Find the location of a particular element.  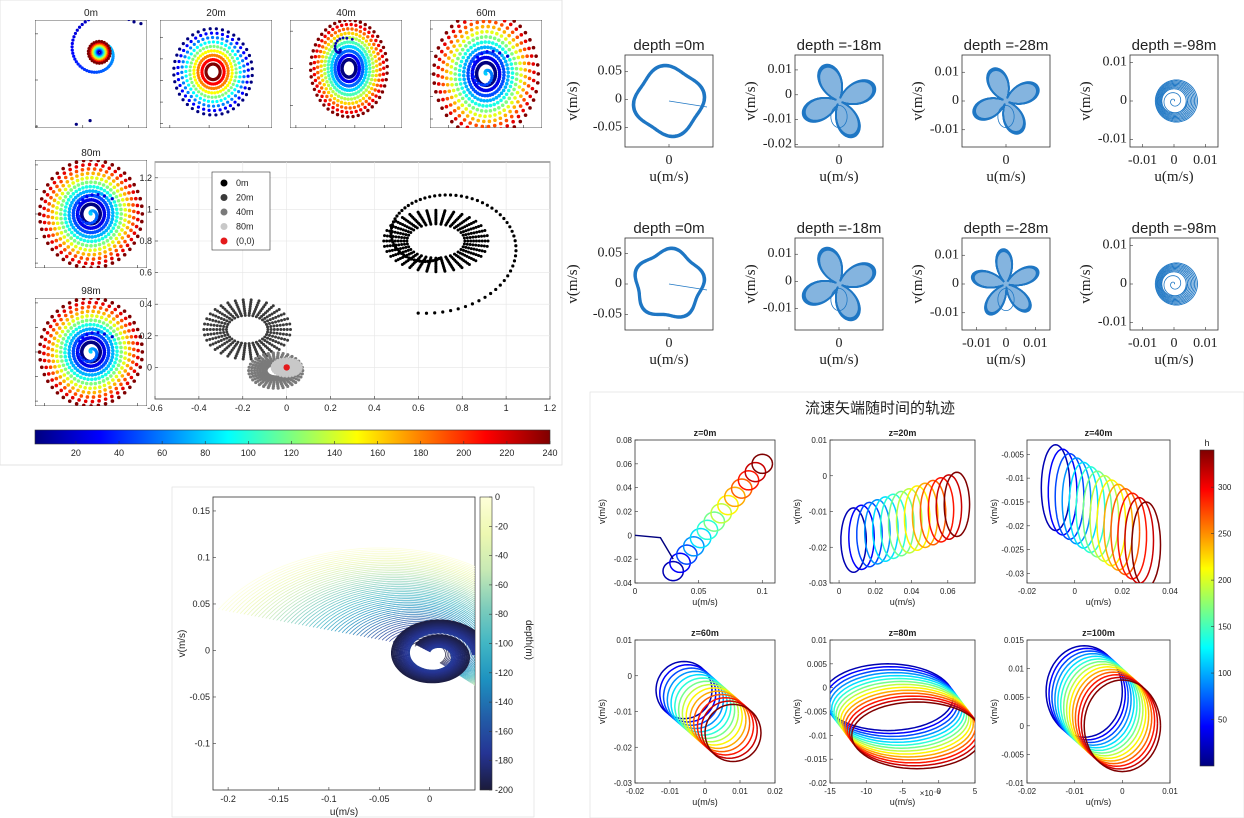

y-tick-label: -0.05 is located at coordinates (199, 697).